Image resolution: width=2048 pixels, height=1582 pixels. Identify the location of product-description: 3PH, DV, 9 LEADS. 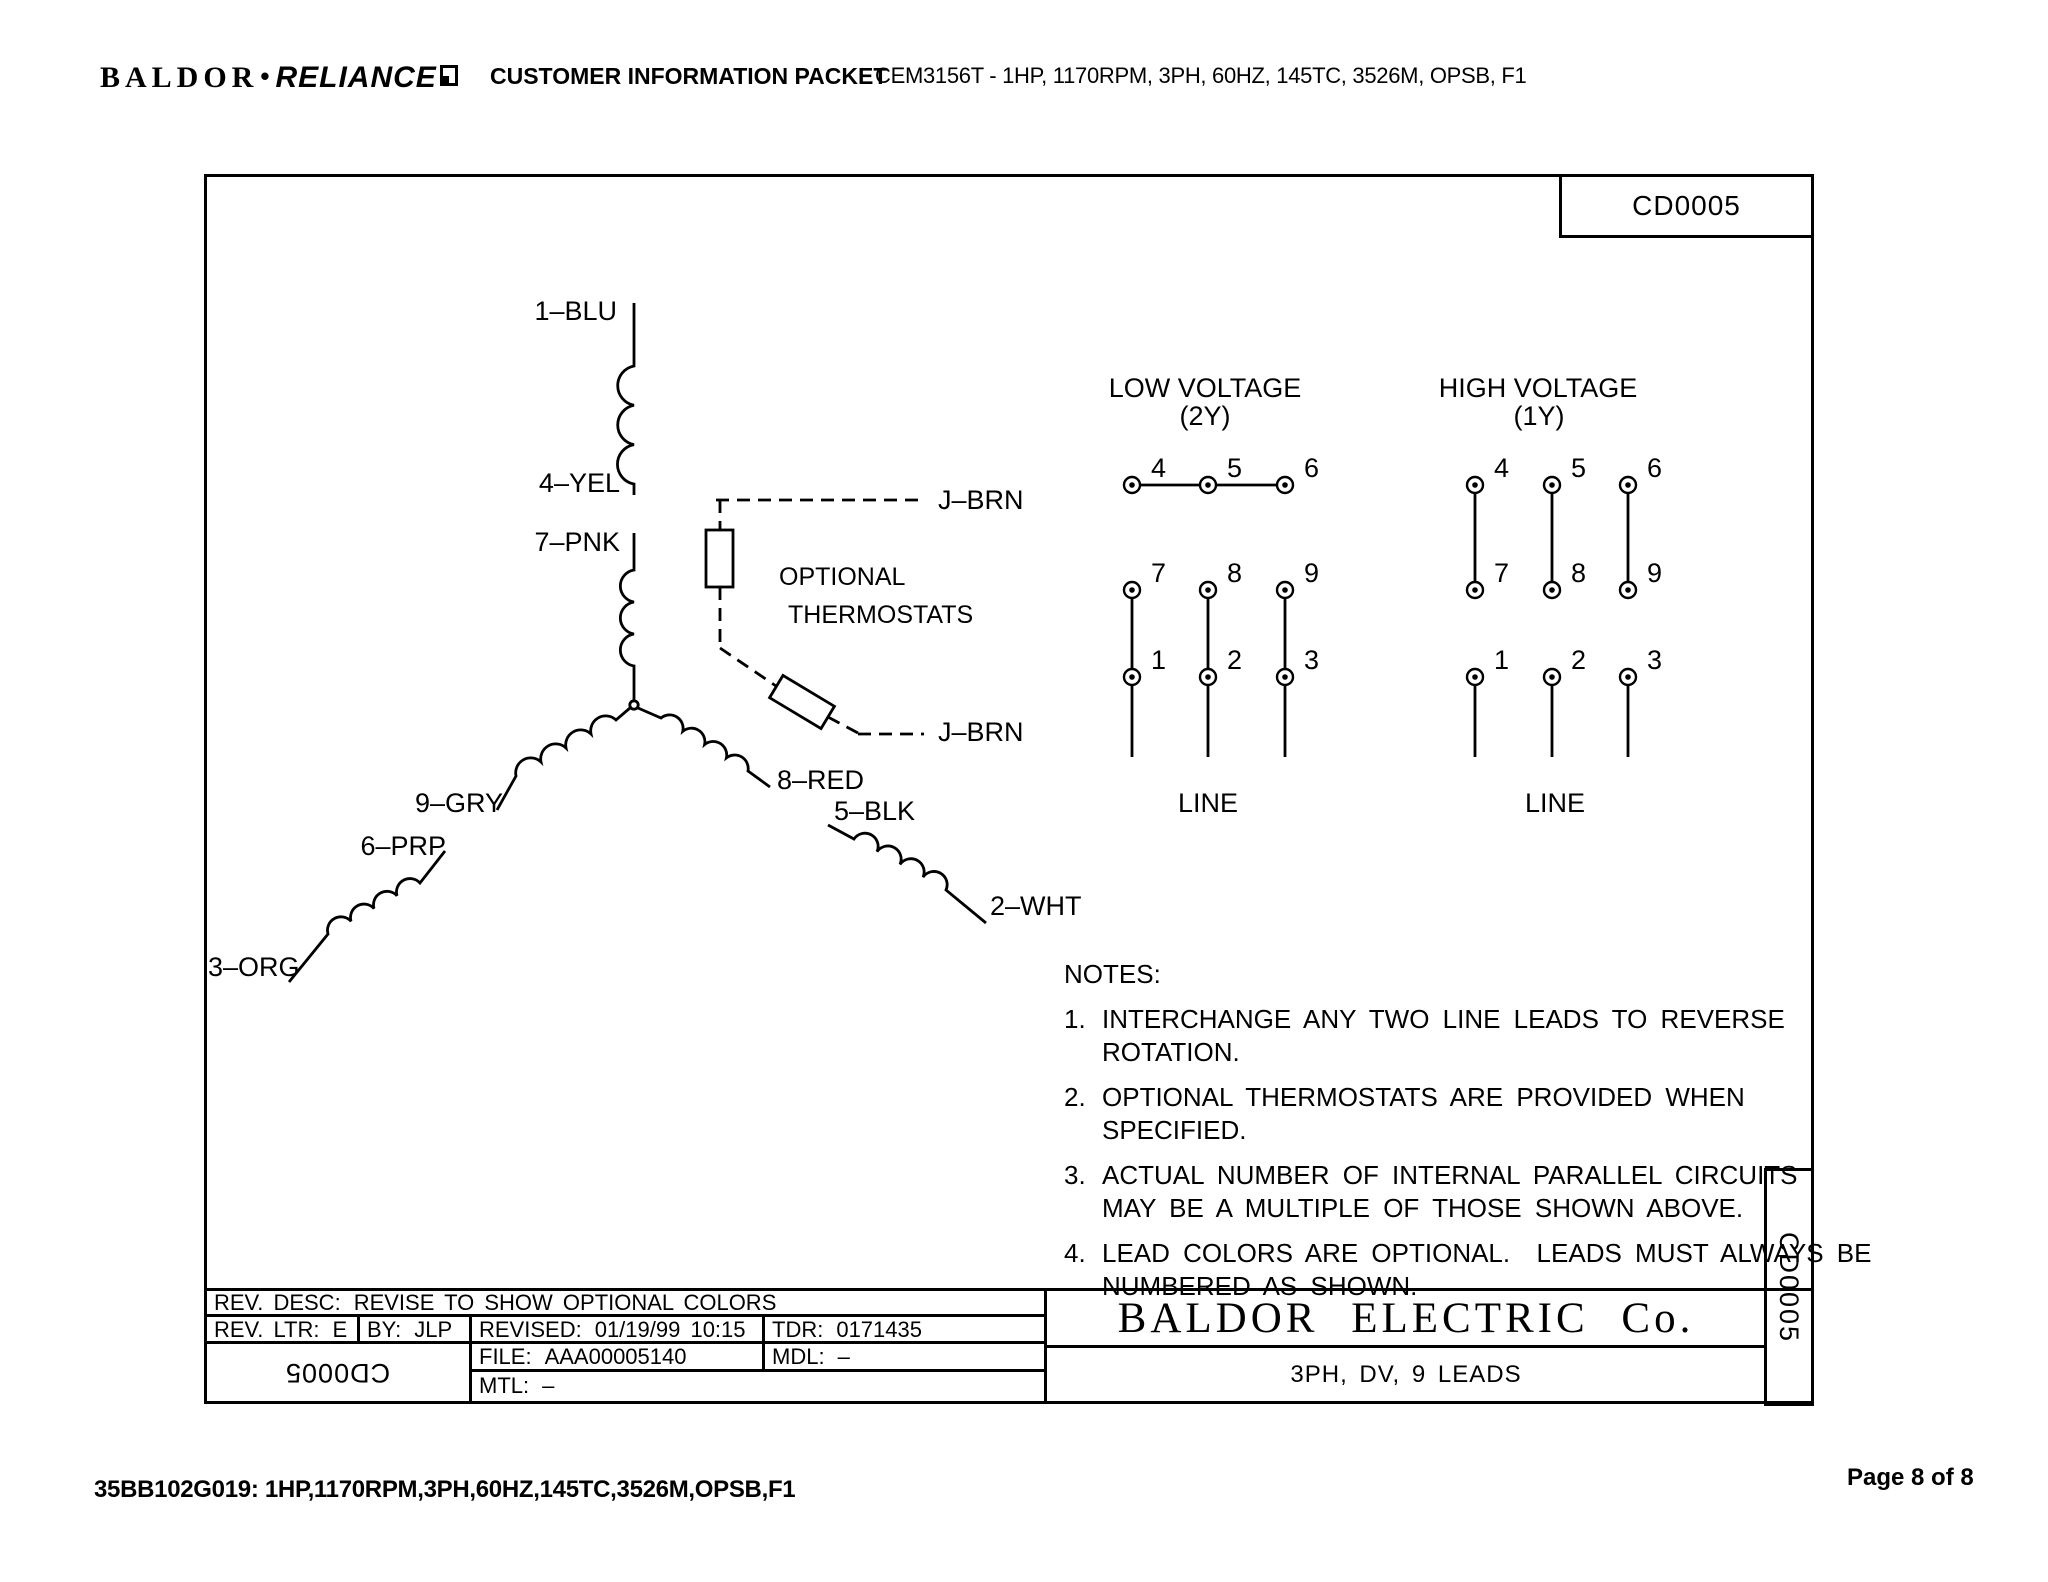
(1406, 1374).